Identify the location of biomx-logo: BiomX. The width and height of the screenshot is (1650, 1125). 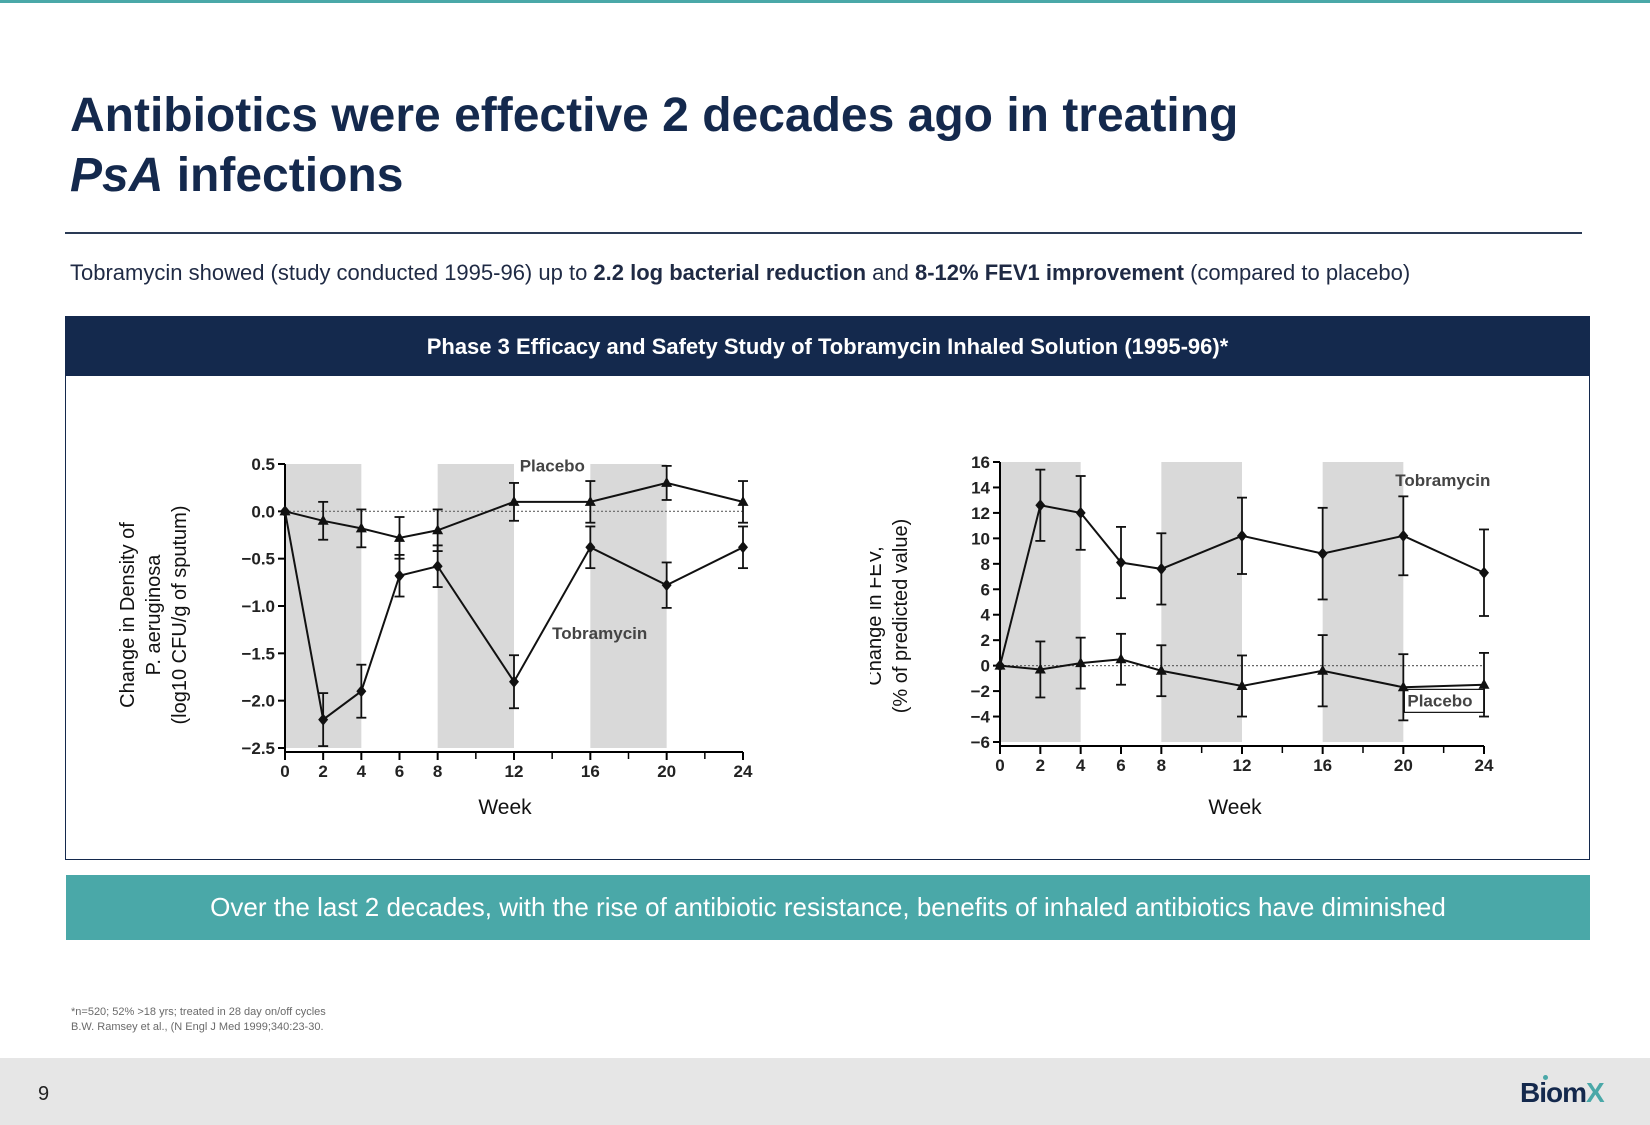
(1562, 1093).